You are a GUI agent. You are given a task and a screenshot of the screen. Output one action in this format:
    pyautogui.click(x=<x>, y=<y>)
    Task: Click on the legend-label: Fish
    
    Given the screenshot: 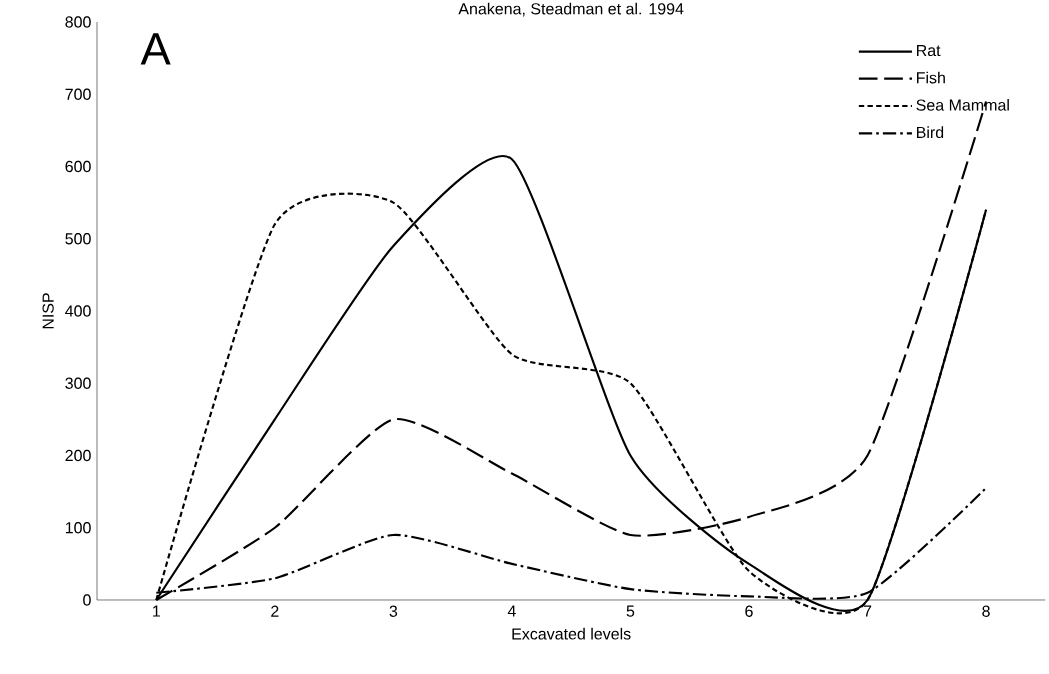 What is the action you would take?
    pyautogui.click(x=931, y=77)
    